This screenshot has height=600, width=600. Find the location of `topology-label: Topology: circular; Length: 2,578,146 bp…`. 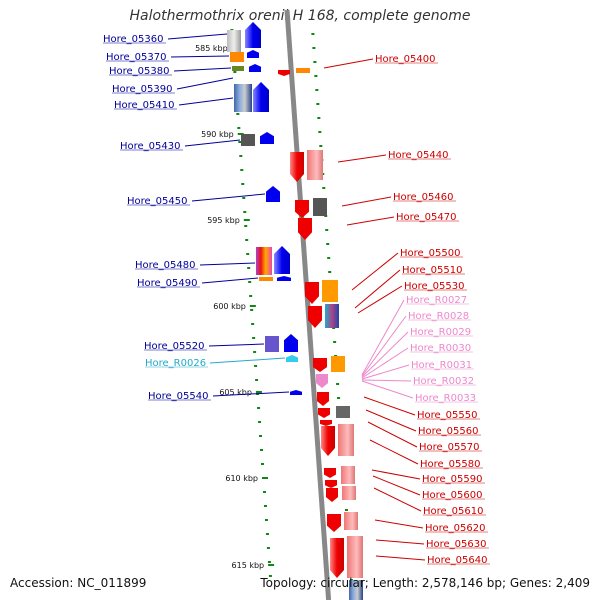

topology-label: Topology: circular; Length: 2,578,146 bp… is located at coordinates (425, 583).